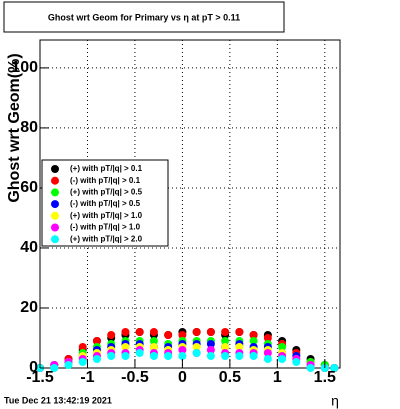  Describe the element at coordinates (58, 400) in the screenshot. I see `timestamp: Tue Dec 21 13:42:19 2021` at that location.